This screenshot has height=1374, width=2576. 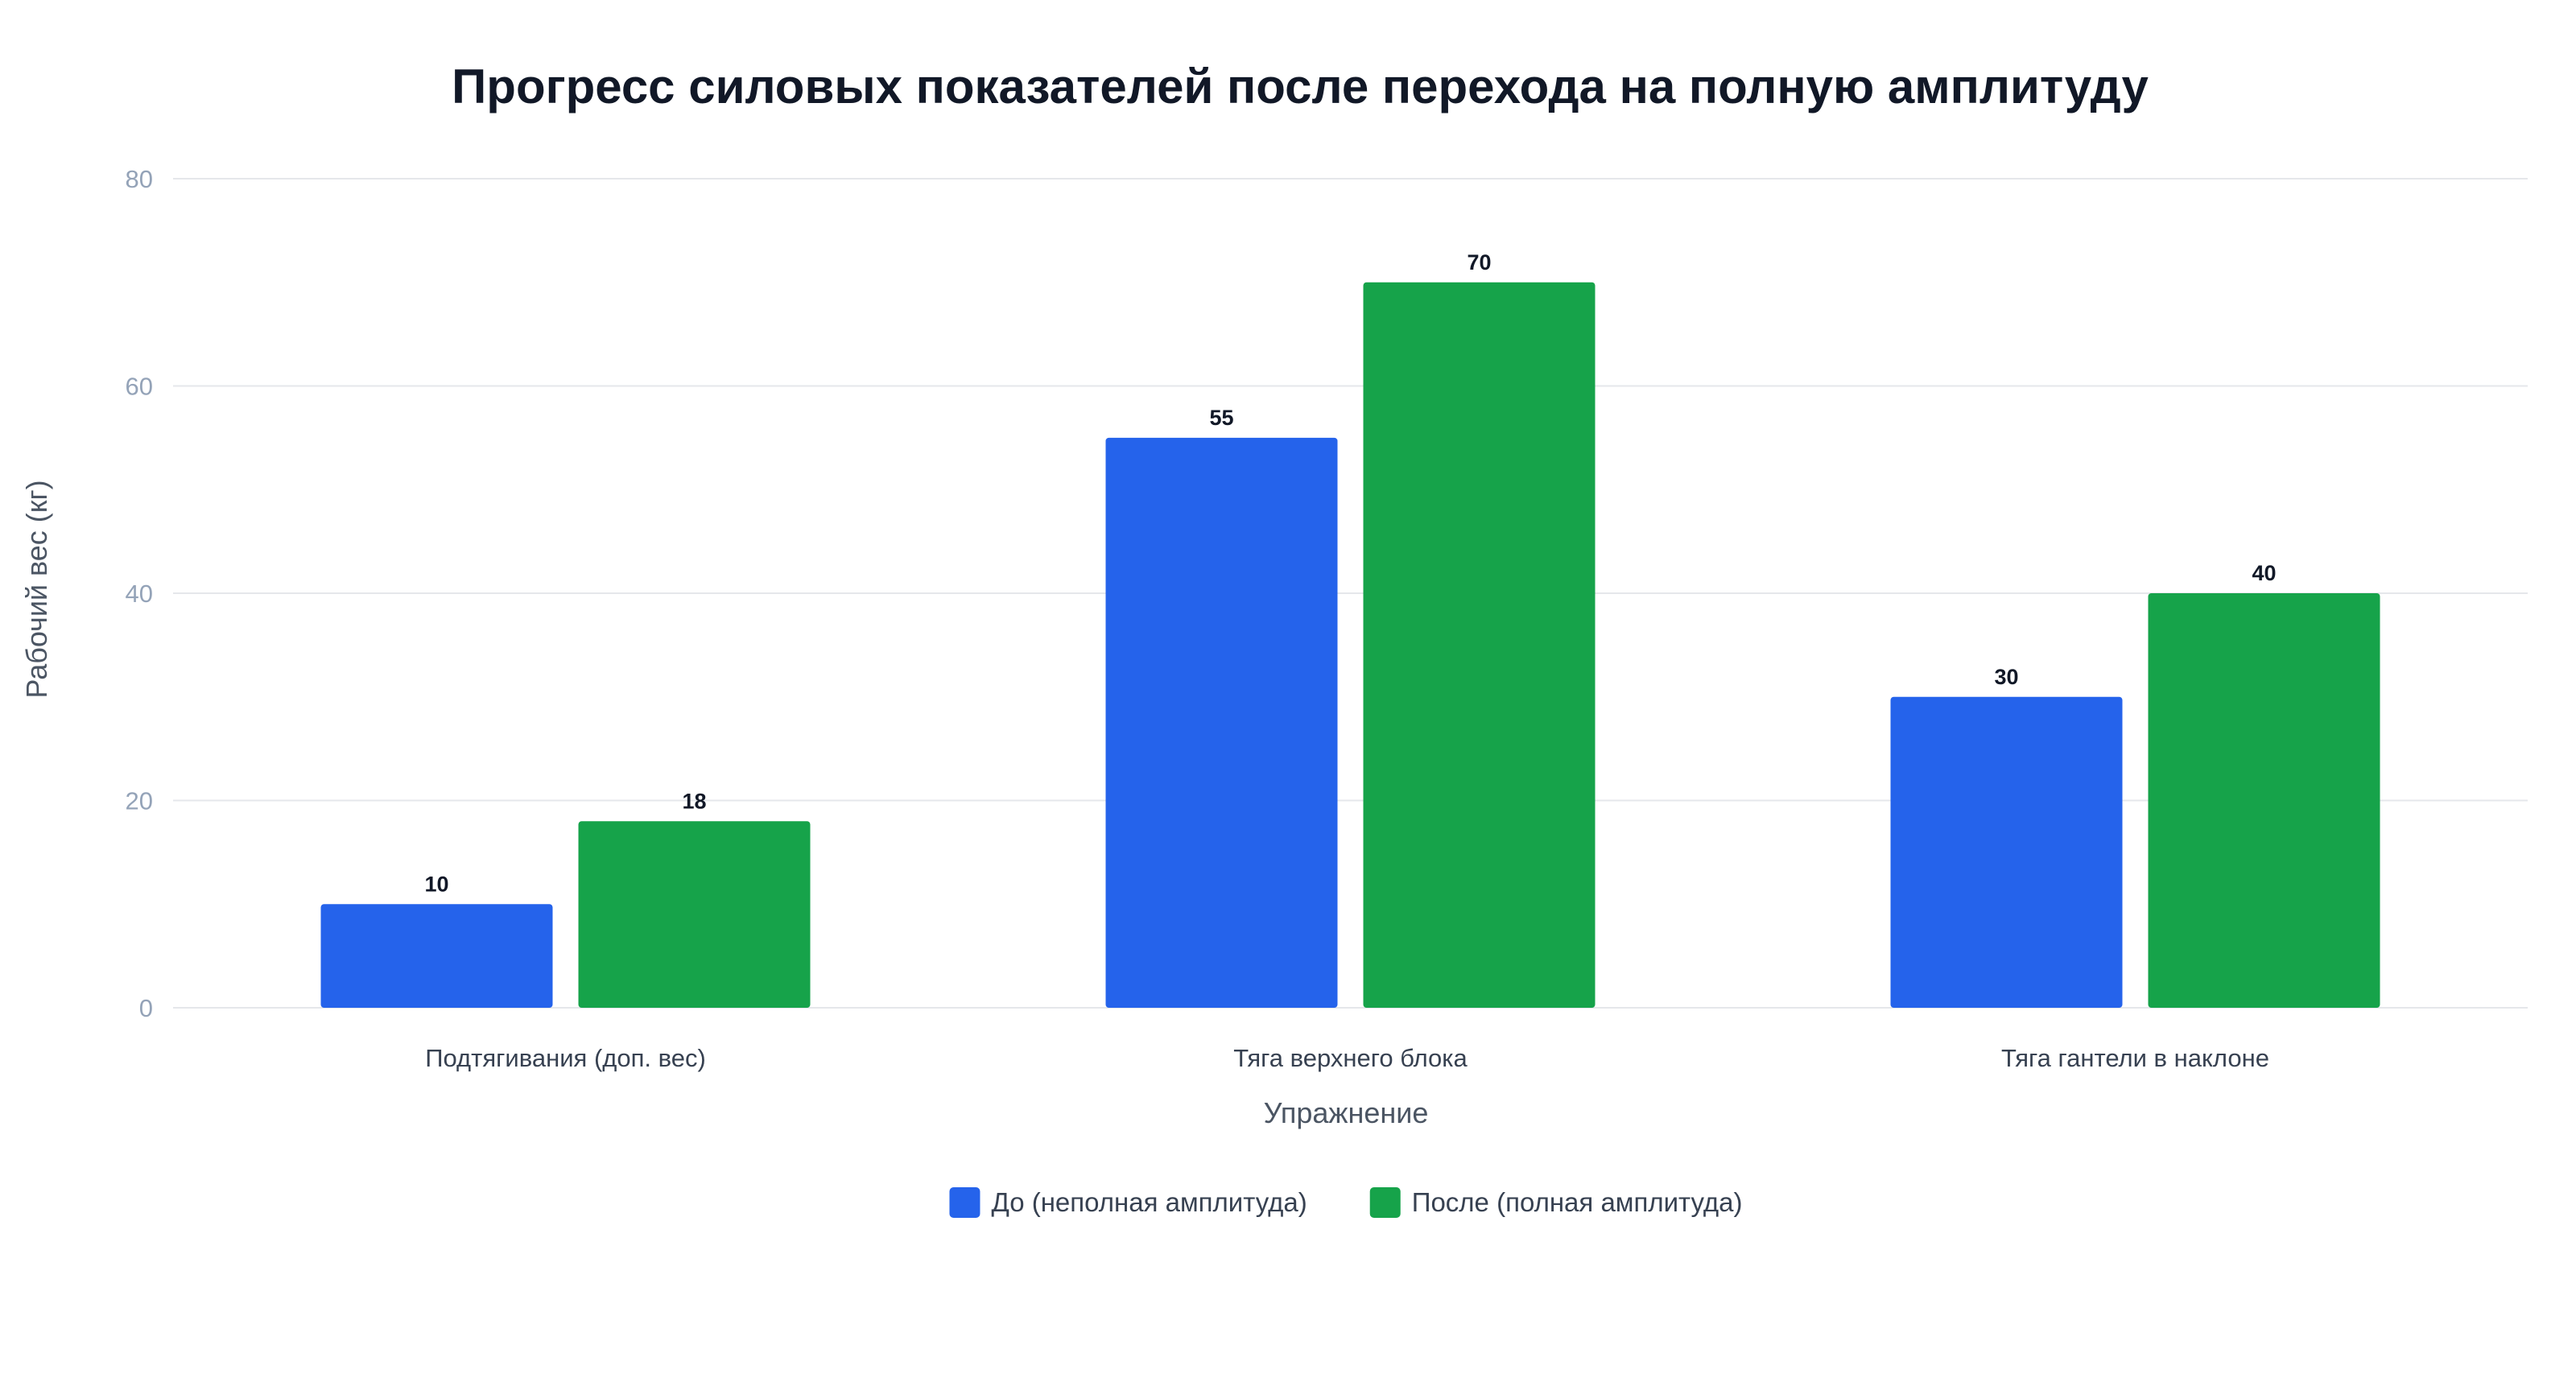 What do you see at coordinates (139, 179) in the screenshot?
I see `y-tick-label: 80` at bounding box center [139, 179].